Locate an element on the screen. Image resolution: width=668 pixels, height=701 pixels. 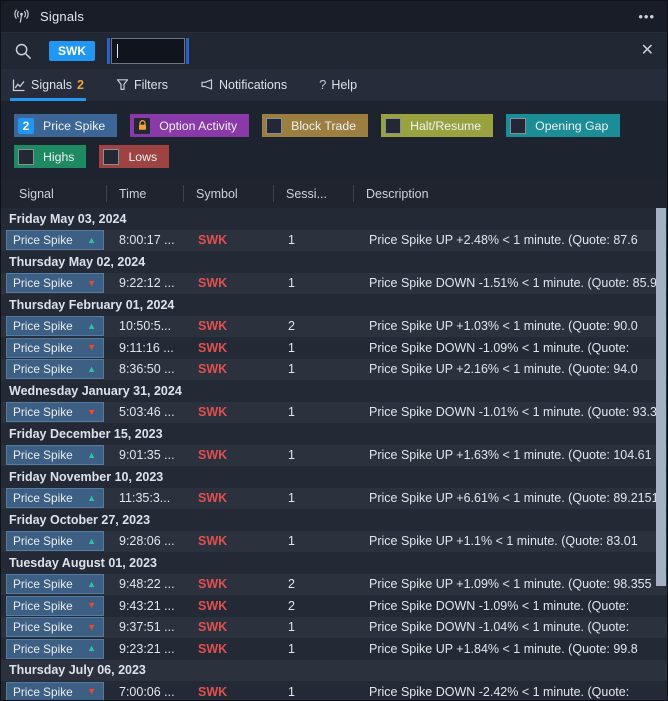
tab-signals: Signals 2 is located at coordinates (48, 85).